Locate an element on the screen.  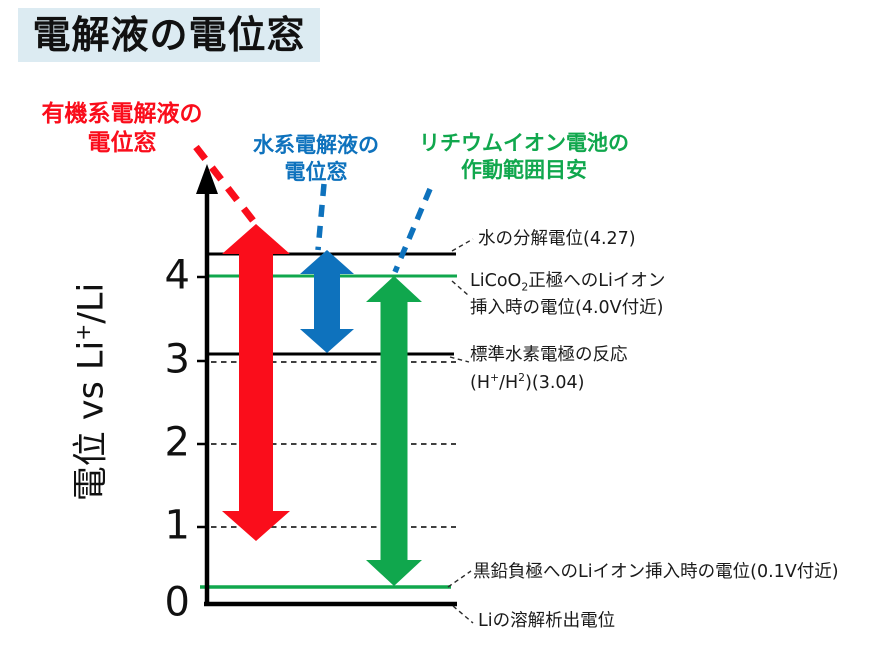
y-tick-1: 1 is located at coordinates (177, 525).